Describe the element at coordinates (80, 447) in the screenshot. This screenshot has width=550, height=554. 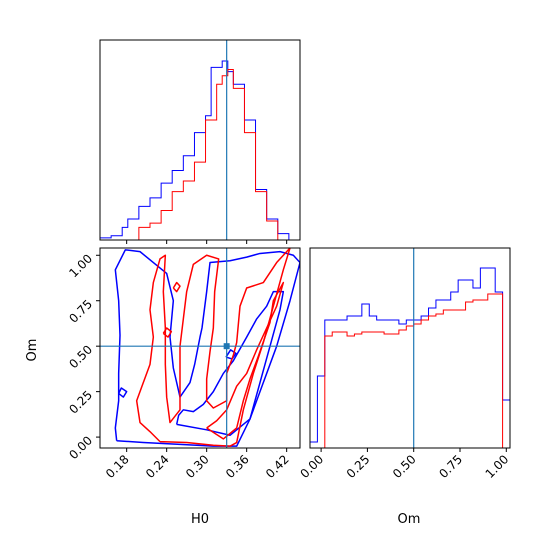
I see `contour-h0-om-ytick-label-0: 0.00` at that location.